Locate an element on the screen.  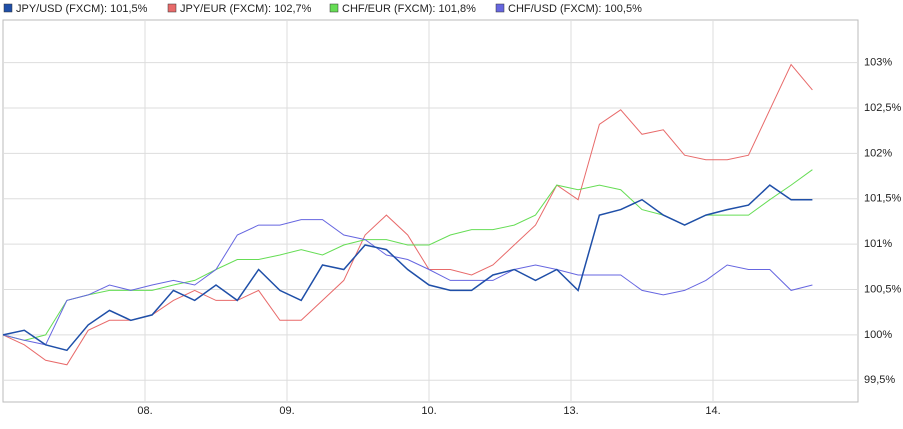
legend-label: JPY/USD (FXCM): 101,5% is located at coordinates (82, 9).